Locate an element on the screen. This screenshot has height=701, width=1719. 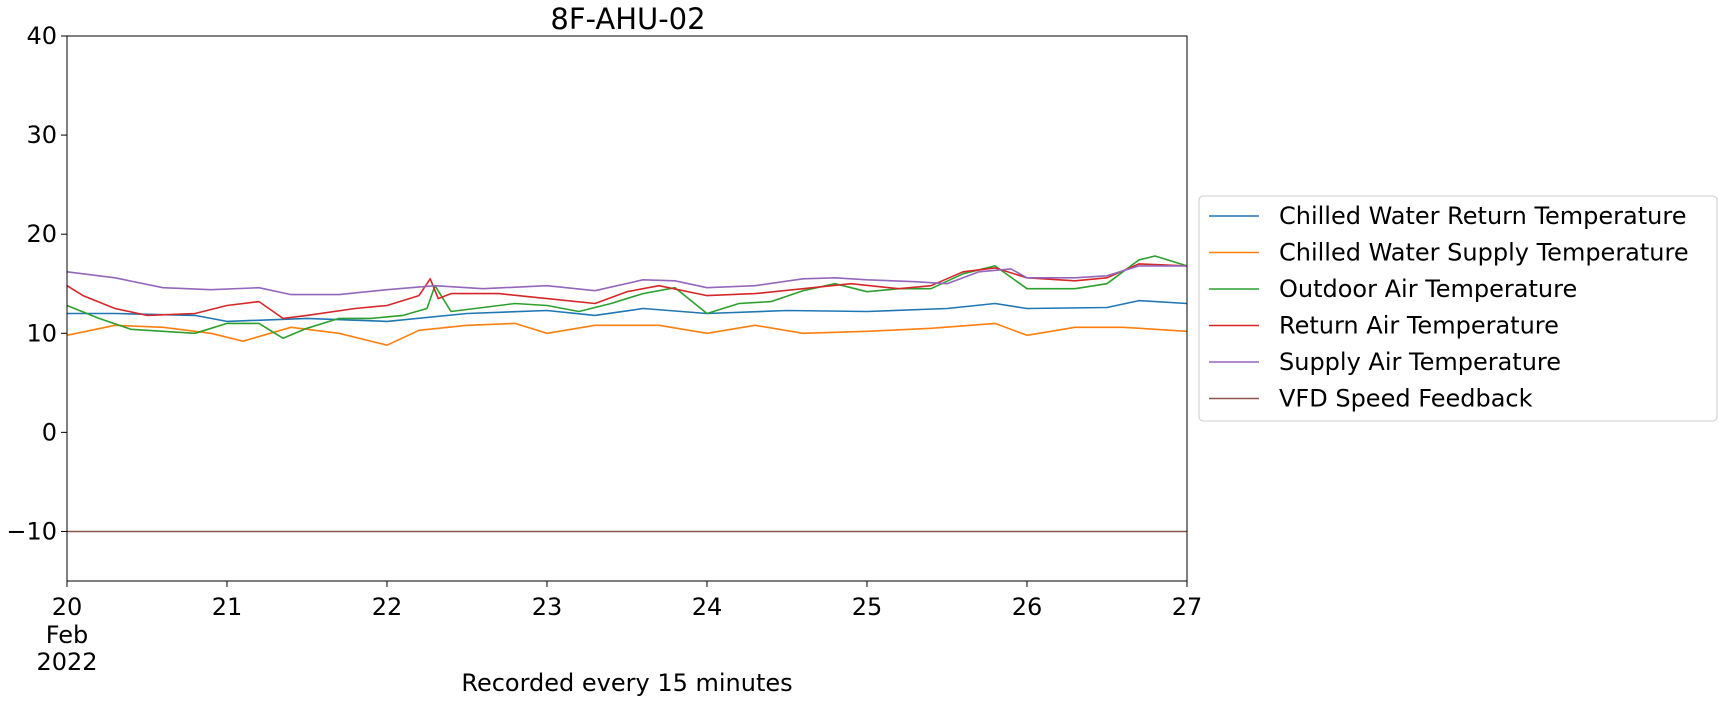
x-tick-label-3: 23 is located at coordinates (547, 607).